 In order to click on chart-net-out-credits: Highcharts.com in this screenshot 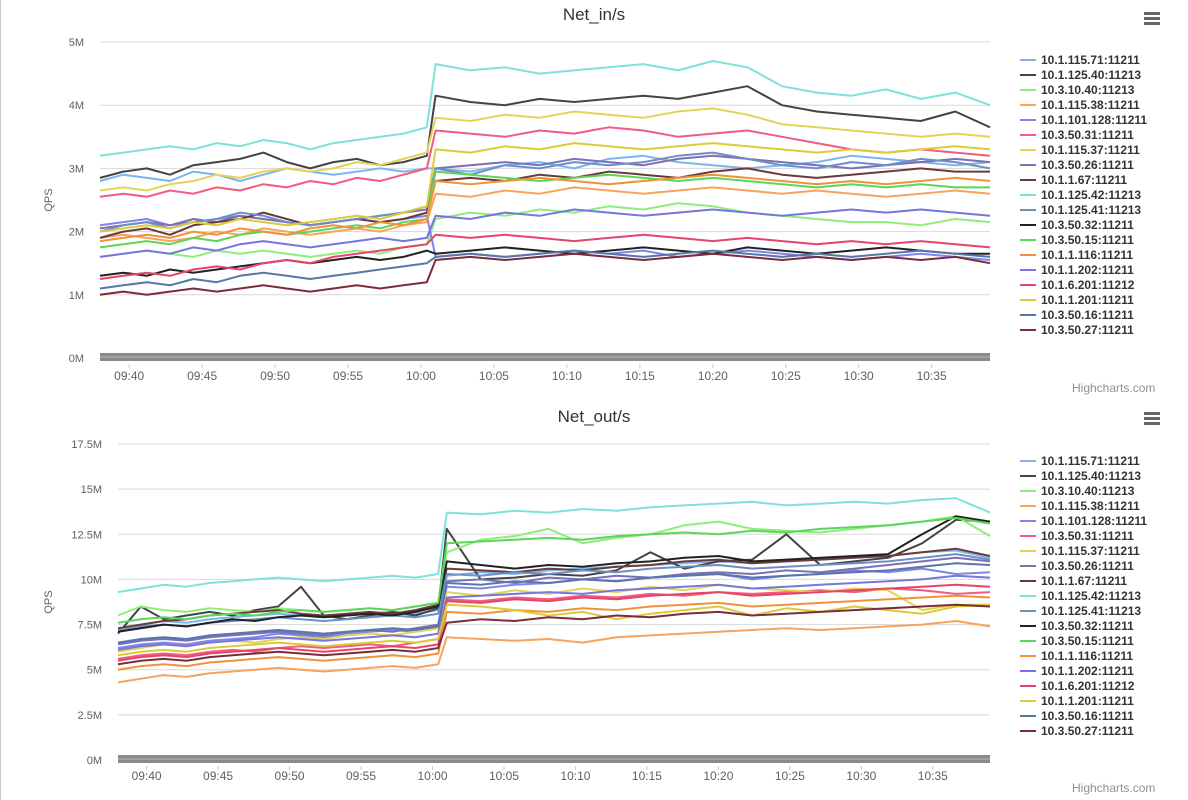, I will do `click(1114, 788)`.